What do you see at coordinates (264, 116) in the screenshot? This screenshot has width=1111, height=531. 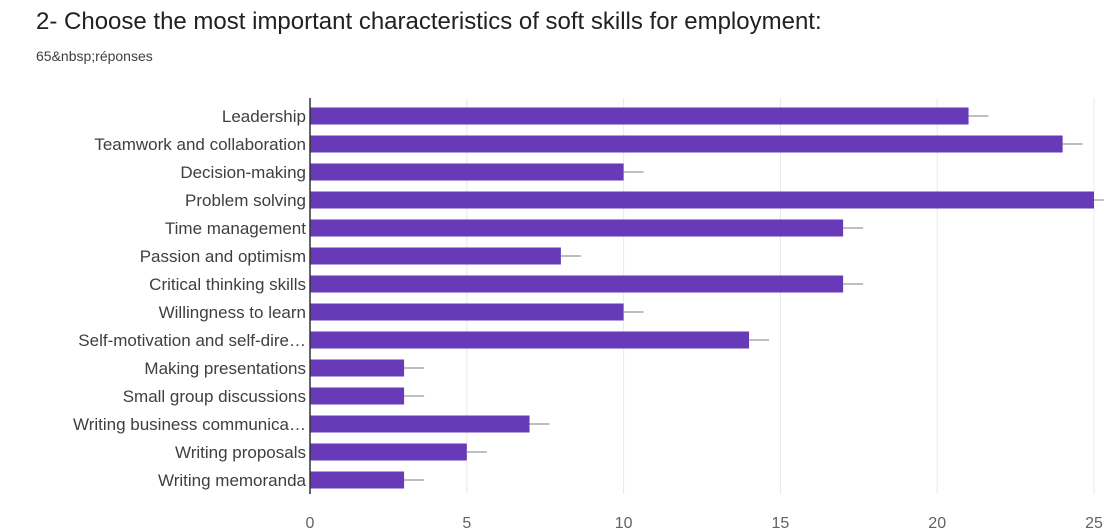 I see `category-label: Leadership` at bounding box center [264, 116].